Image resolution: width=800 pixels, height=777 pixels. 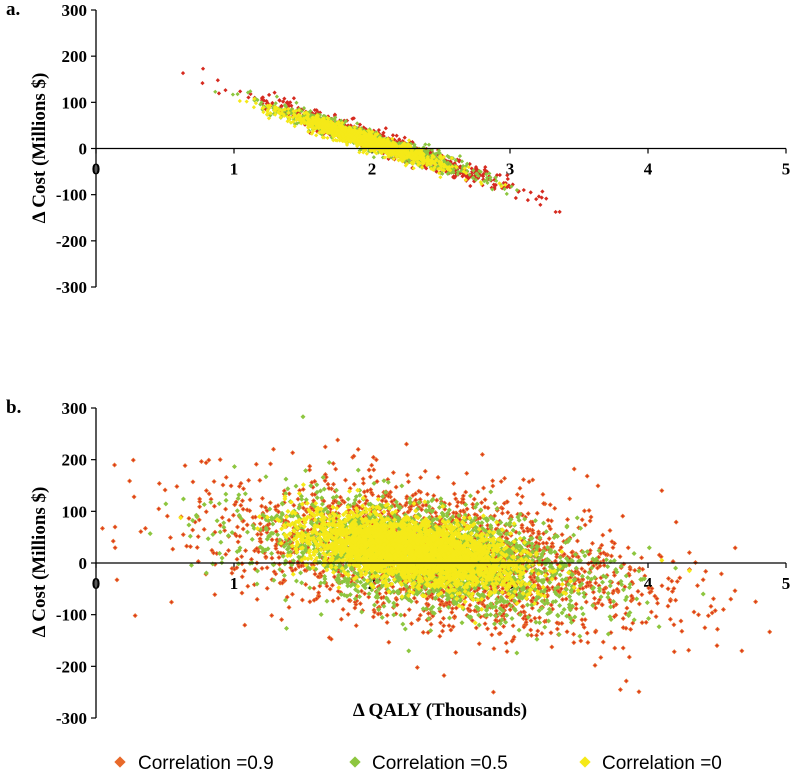 I want to click on x-tick-label: 3, so click(x=510, y=169).